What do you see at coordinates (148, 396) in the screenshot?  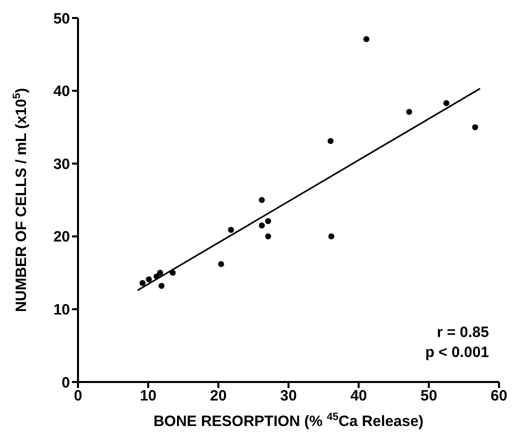 I see `x-tick-label: 10` at bounding box center [148, 396].